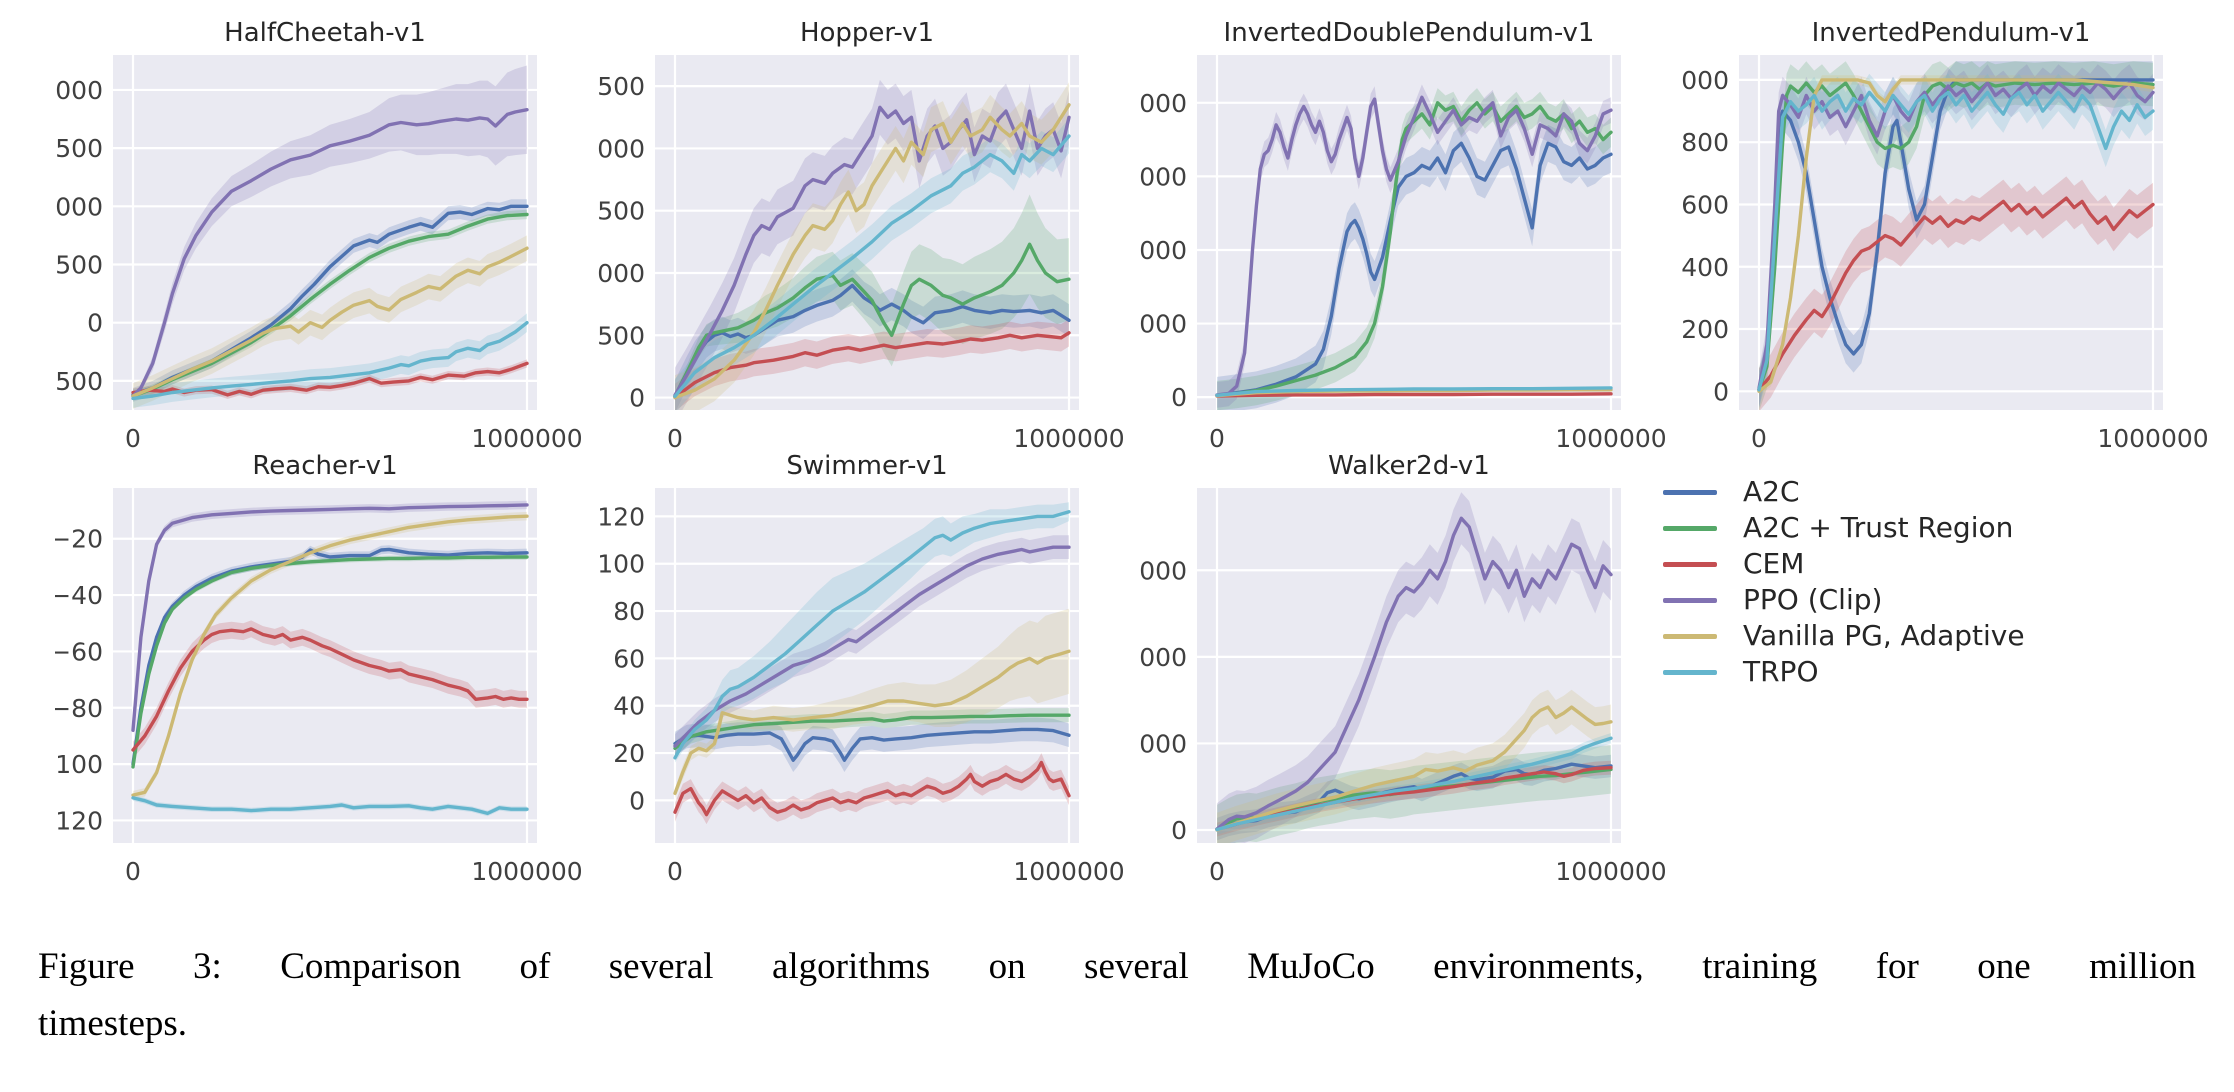 This screenshot has height=1092, width=2234. What do you see at coordinates (1690, 600) in the screenshot?
I see `legend-swatch-ppo-clip` at bounding box center [1690, 600].